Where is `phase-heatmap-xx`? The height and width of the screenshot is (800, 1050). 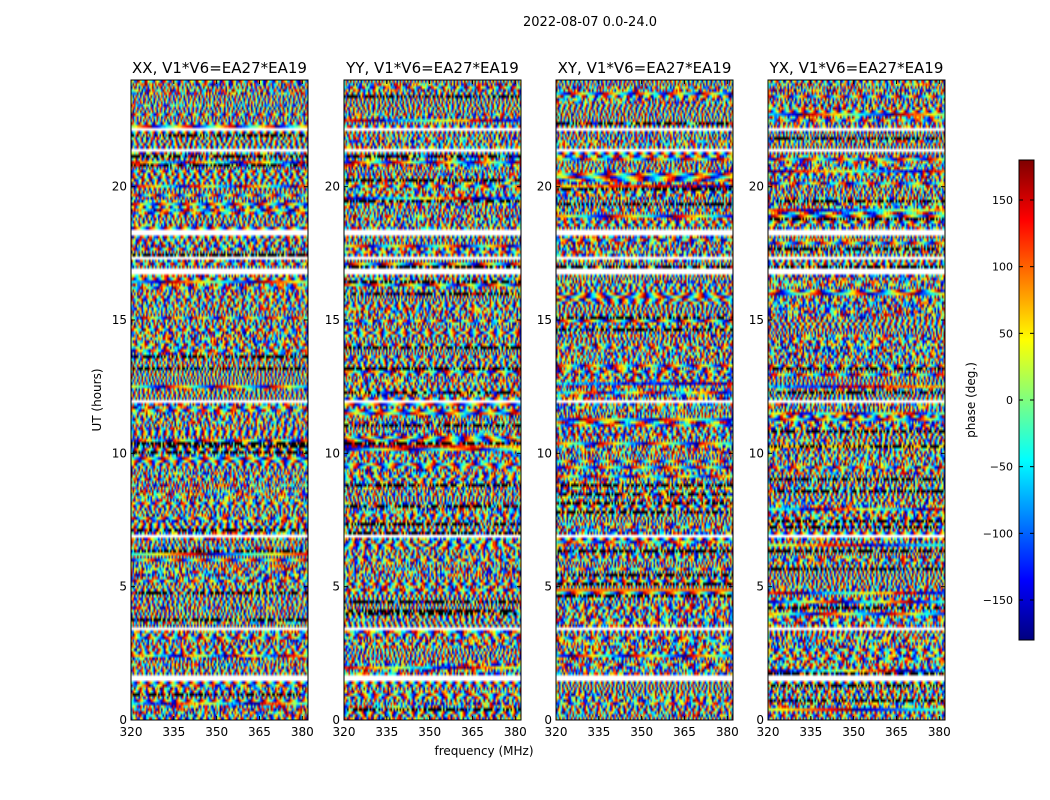
phase-heatmap-xx is located at coordinates (219, 400).